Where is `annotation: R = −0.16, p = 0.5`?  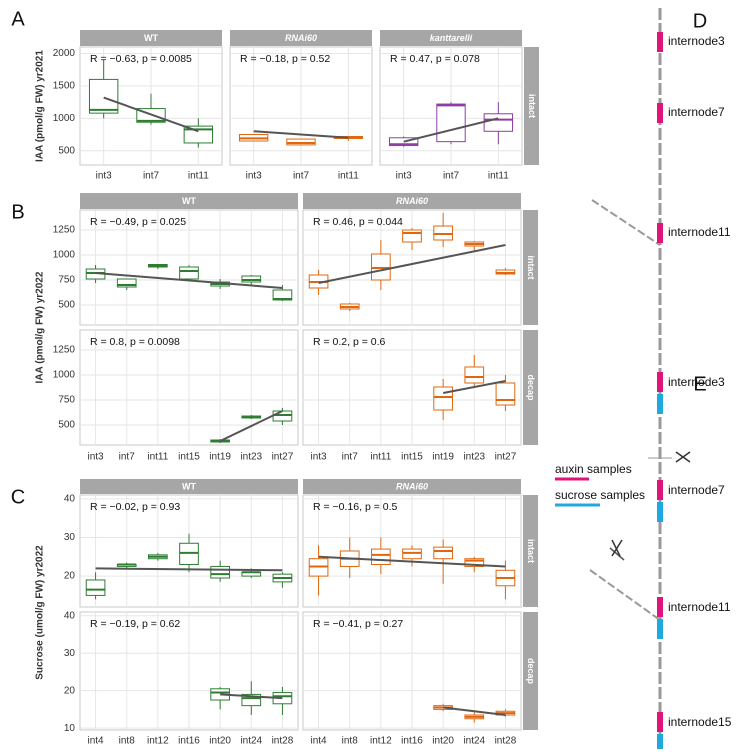
annotation: R = −0.16, p = 0.5 is located at coordinates (355, 507).